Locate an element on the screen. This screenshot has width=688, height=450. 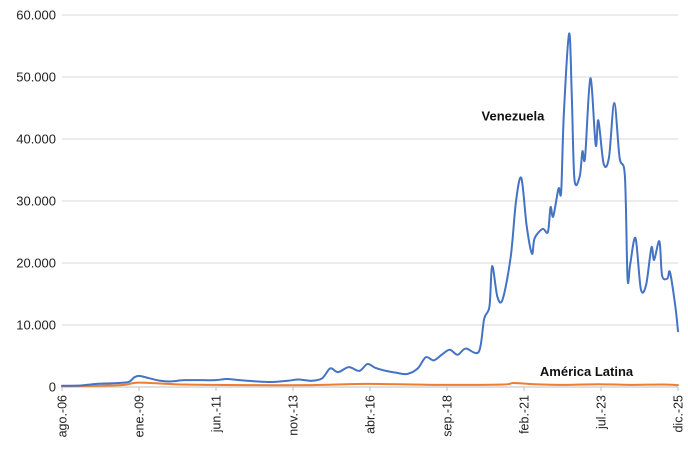
y-tick-label: 10.000 is located at coordinates (36, 325).